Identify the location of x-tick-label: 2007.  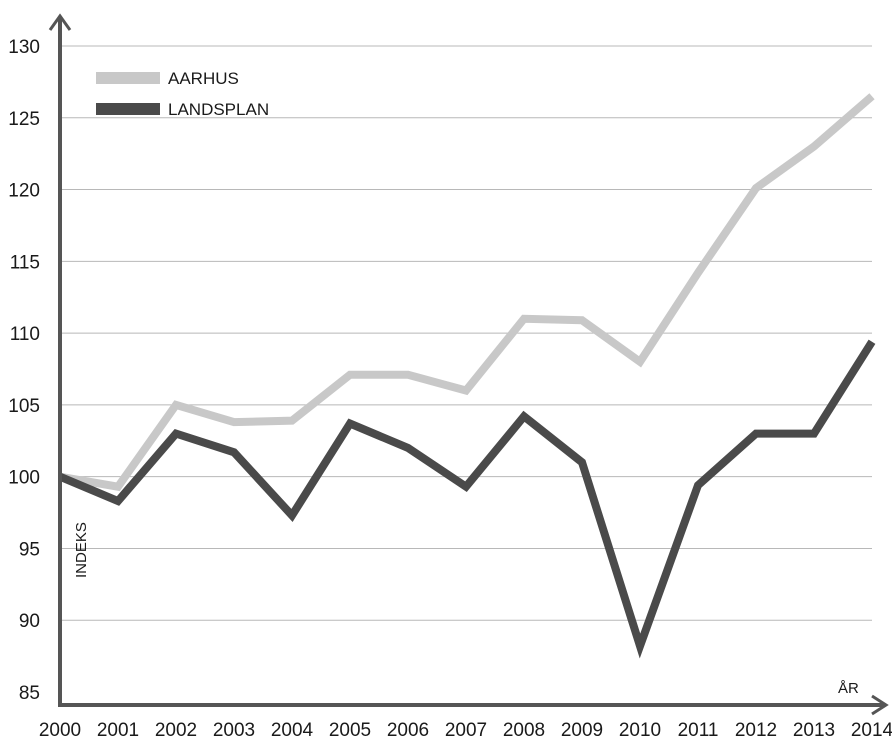
(466, 730).